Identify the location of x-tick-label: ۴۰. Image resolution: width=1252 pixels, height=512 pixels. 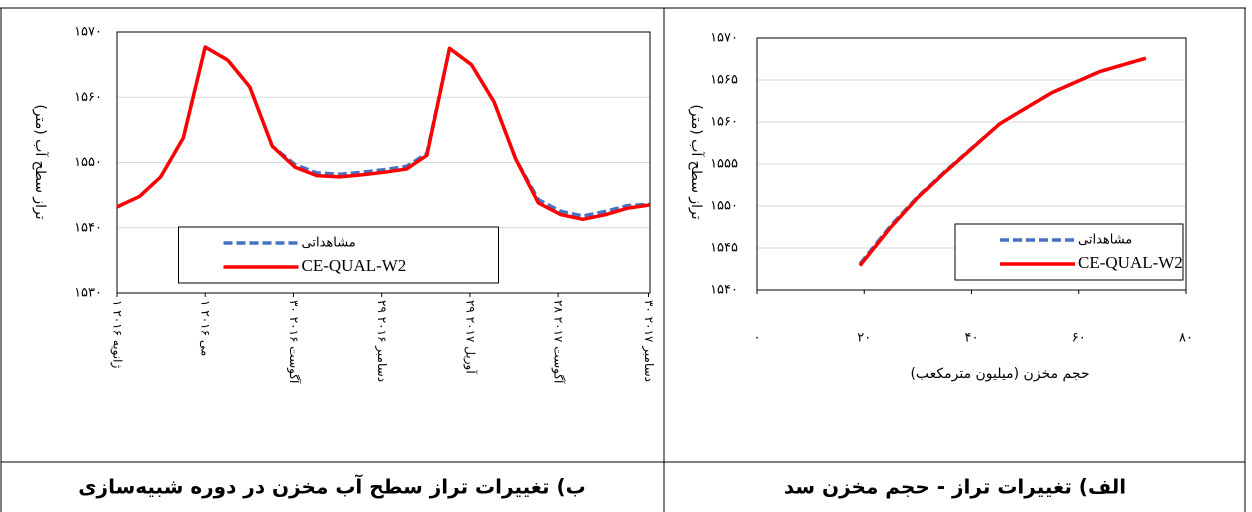
(972, 338).